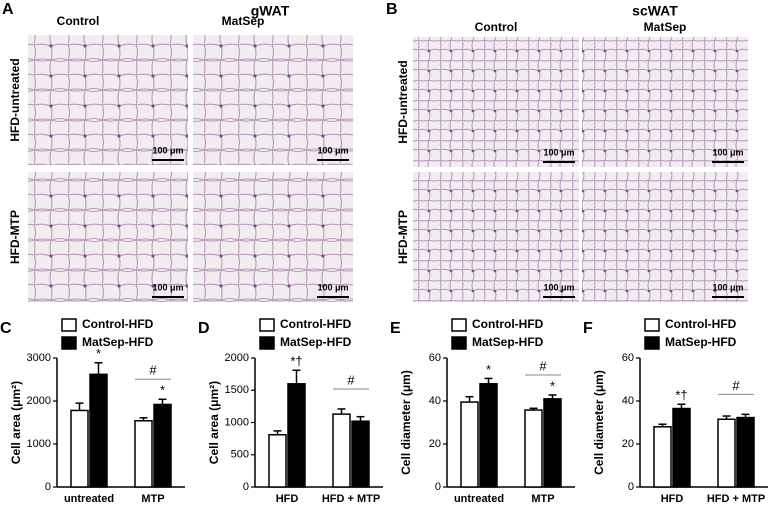 This screenshot has height=508, width=769. Describe the element at coordinates (672, 499) in the screenshot. I see `x-tick-label: HFD` at that location.